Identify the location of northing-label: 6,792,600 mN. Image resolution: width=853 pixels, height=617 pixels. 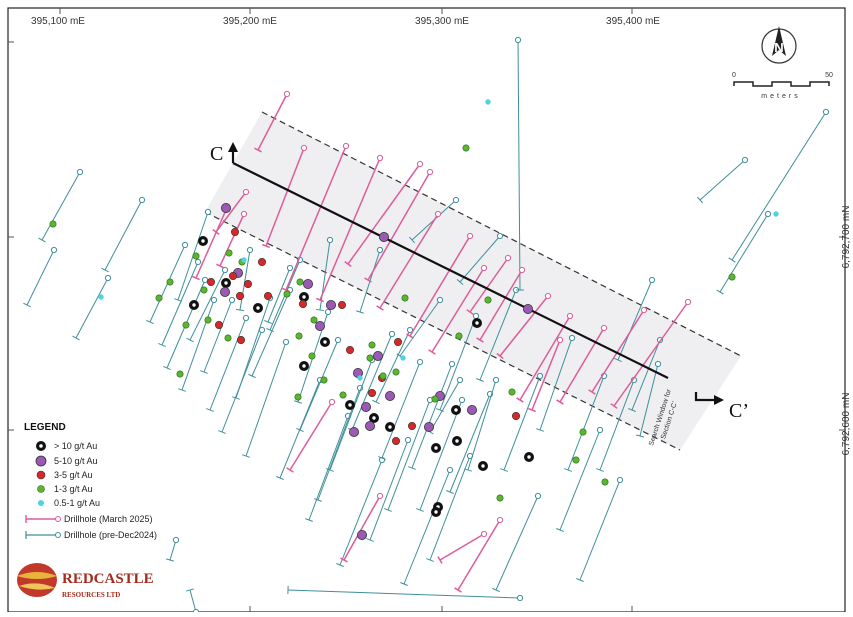
(846, 424).